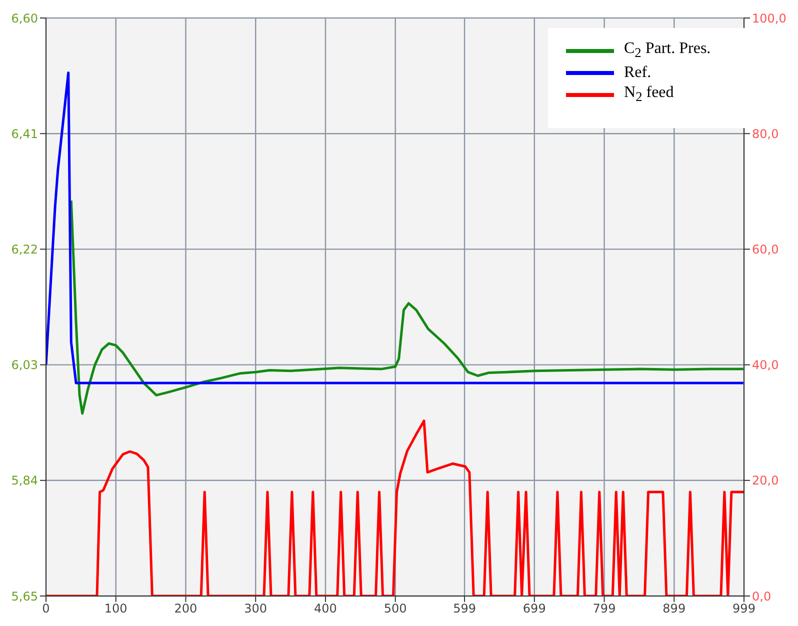 Image resolution: width=798 pixels, height=626 pixels. What do you see at coordinates (744, 609) in the screenshot?
I see `x-tick-label: 999` at bounding box center [744, 609].